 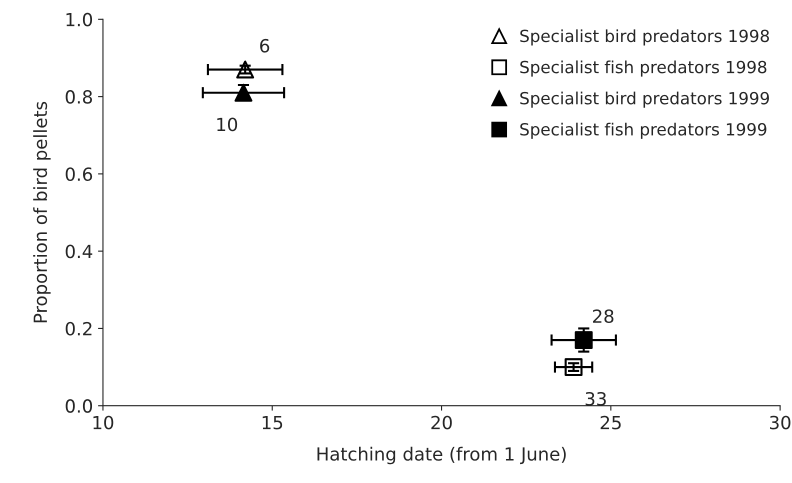 I want to click on y-axis-title: Proportion of bird pellets, so click(x=42, y=212).